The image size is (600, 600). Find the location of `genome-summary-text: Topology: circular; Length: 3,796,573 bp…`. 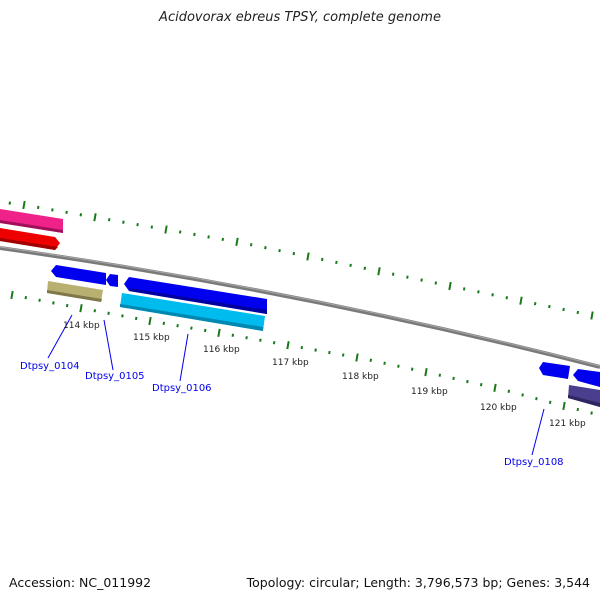

genome-summary-text: Topology: circular; Length: 3,796,573 bp… is located at coordinates (418, 582).